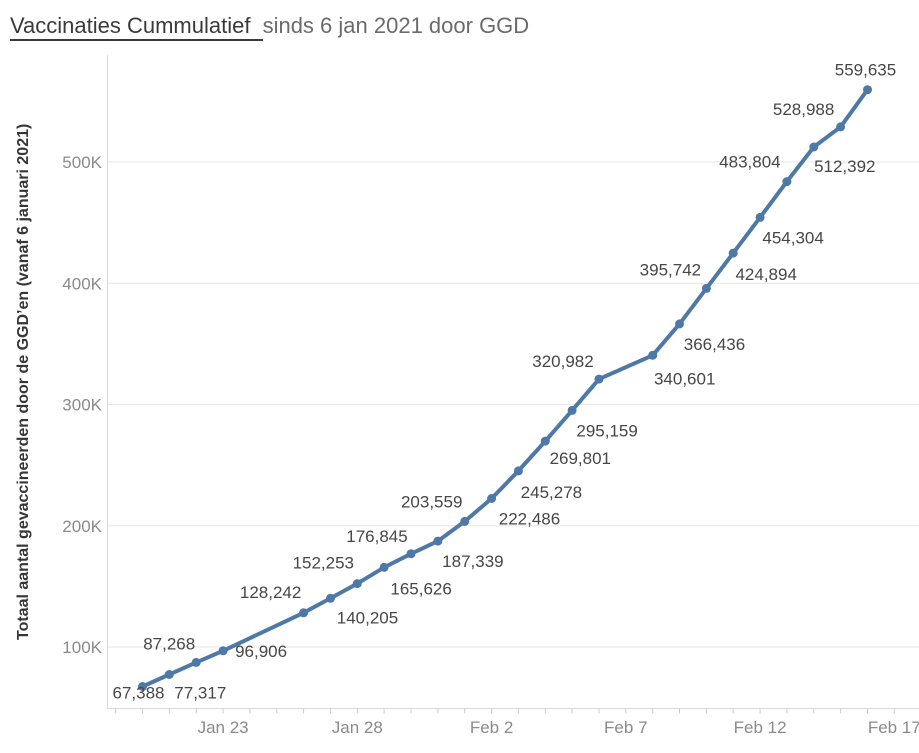  I want to click on data-point-label: 559,635, so click(865, 70).